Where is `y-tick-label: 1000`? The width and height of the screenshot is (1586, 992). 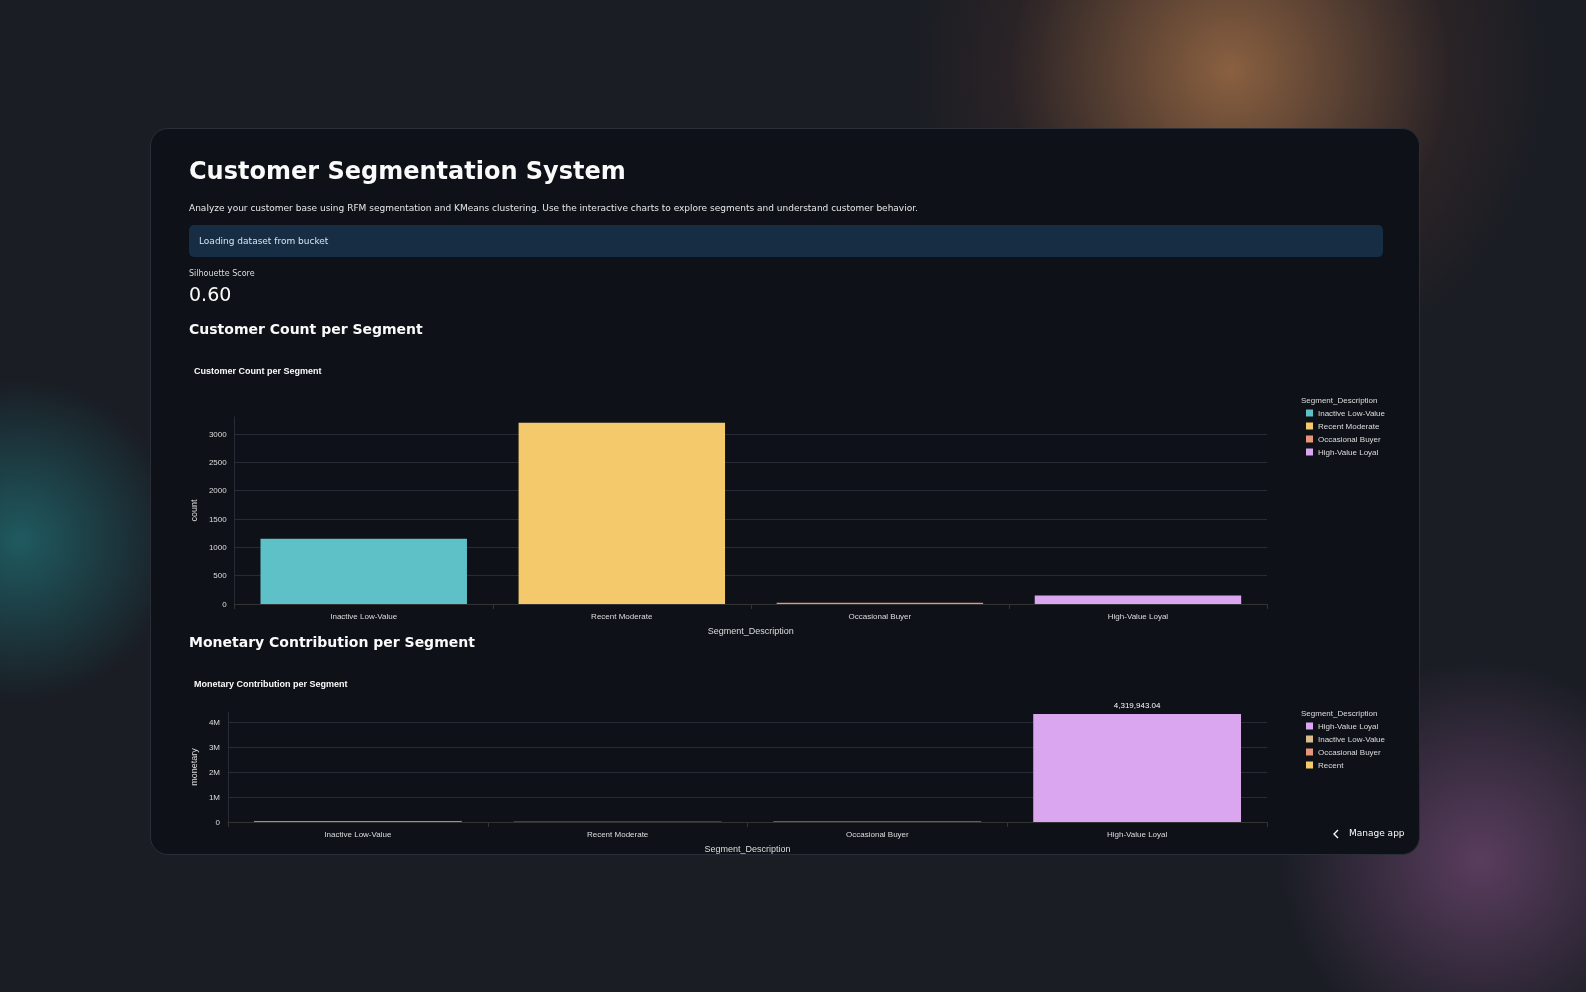 y-tick-label: 1000 is located at coordinates (218, 547).